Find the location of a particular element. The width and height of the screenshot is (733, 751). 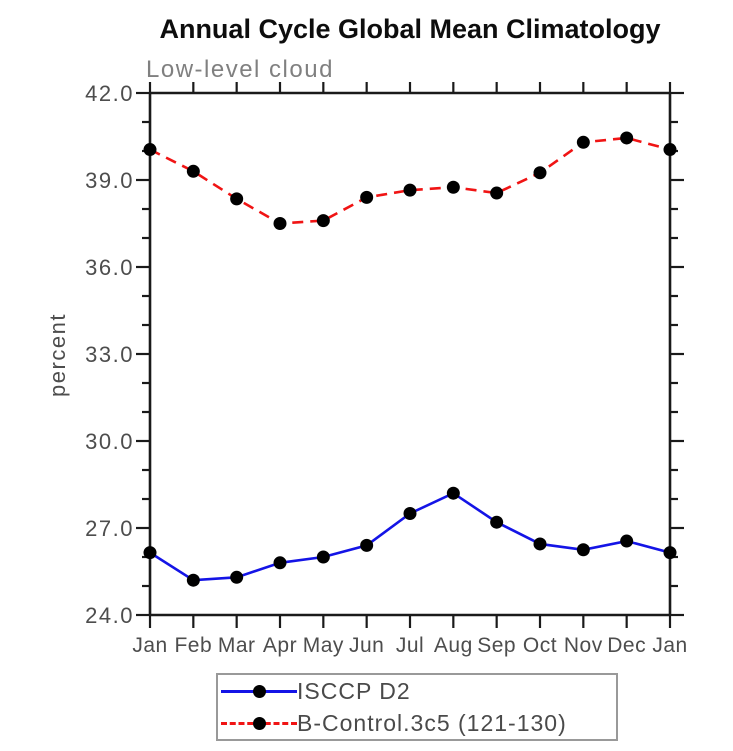

legend-line-sample-dashed is located at coordinates (259, 723).